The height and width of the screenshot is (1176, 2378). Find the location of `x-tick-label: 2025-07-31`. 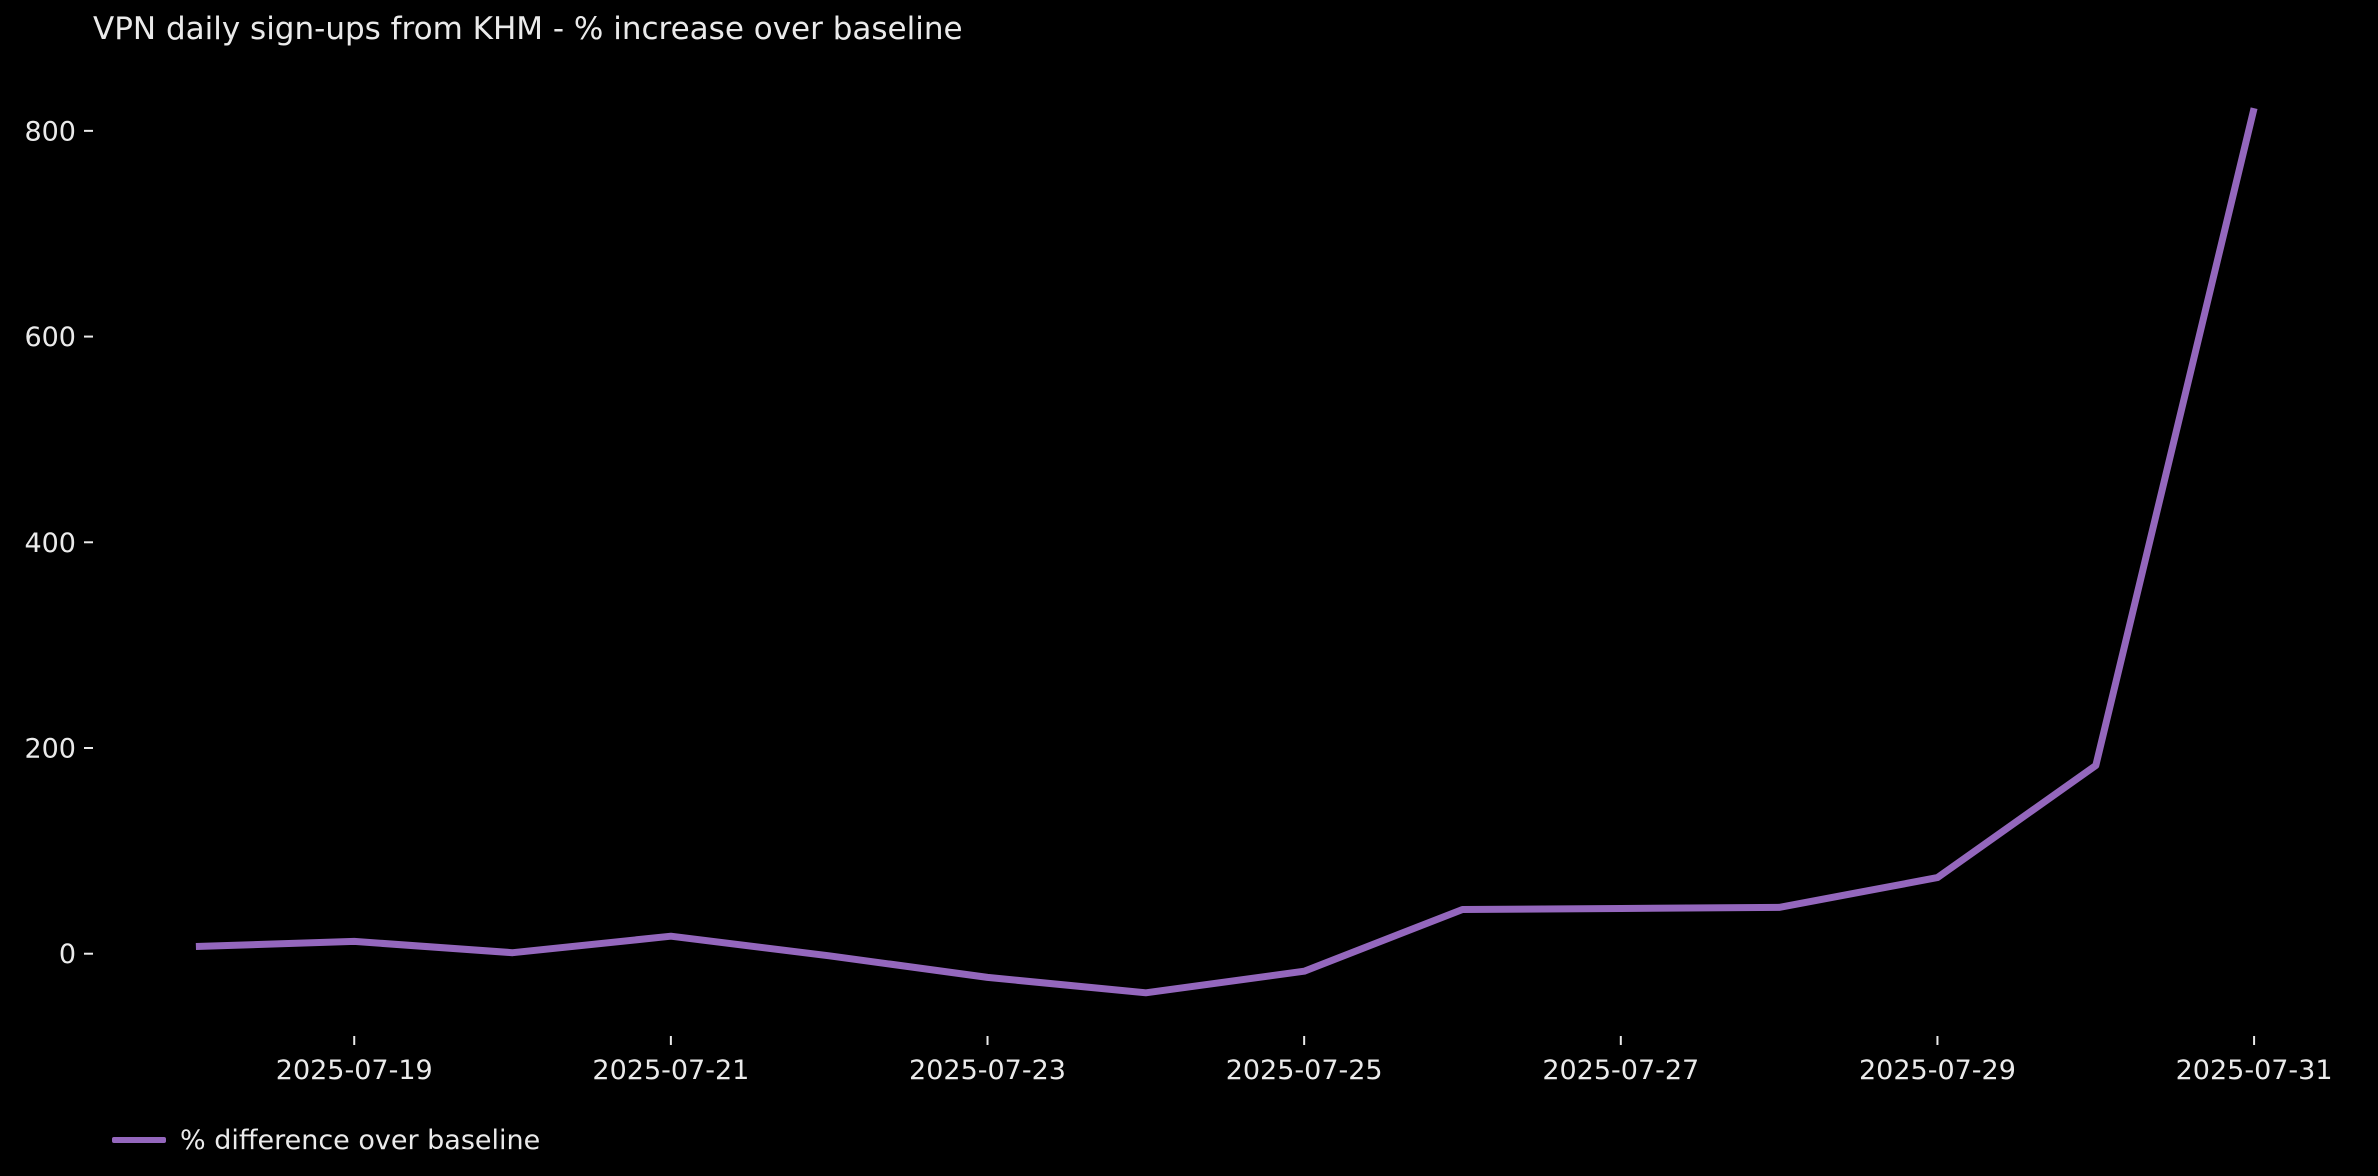

x-tick-label: 2025-07-31 is located at coordinates (2254, 1070).